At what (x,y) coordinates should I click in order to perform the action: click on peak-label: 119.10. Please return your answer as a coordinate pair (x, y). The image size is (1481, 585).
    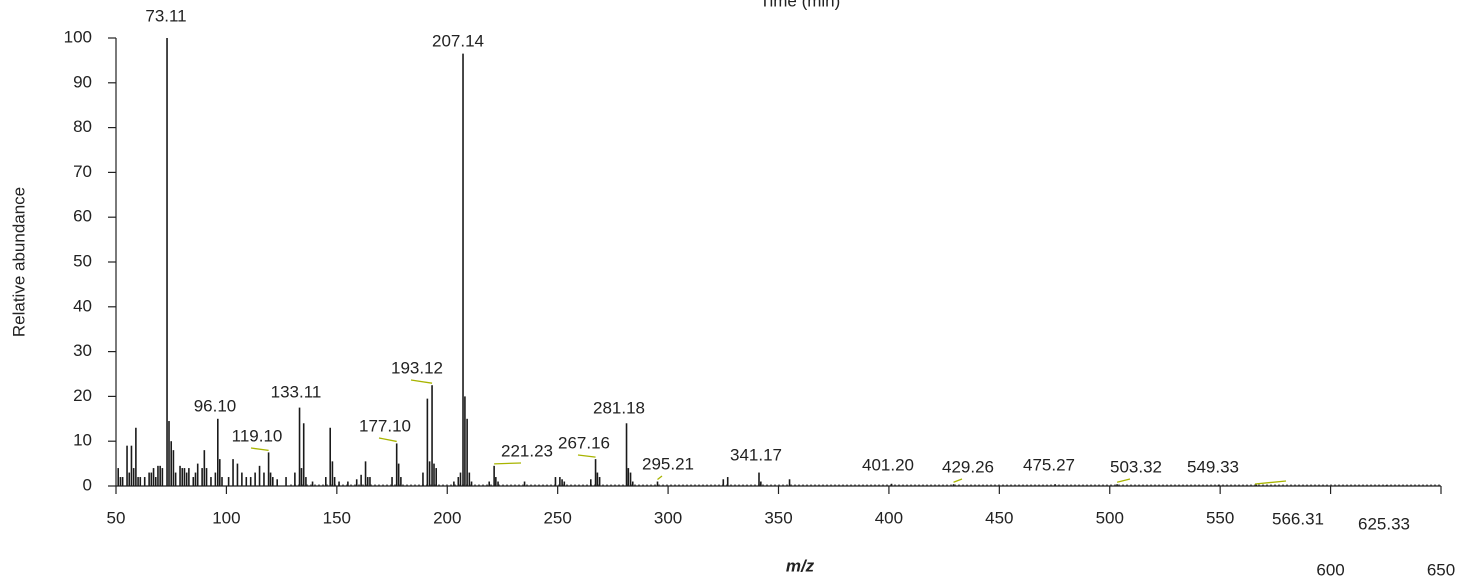
    Looking at the image, I should click on (257, 435).